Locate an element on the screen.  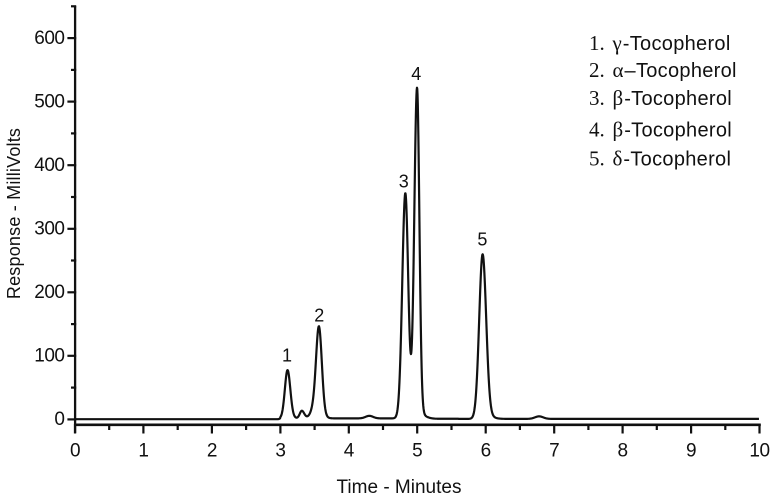
svg-text: Time - Minutes is located at coordinates (399, 487).